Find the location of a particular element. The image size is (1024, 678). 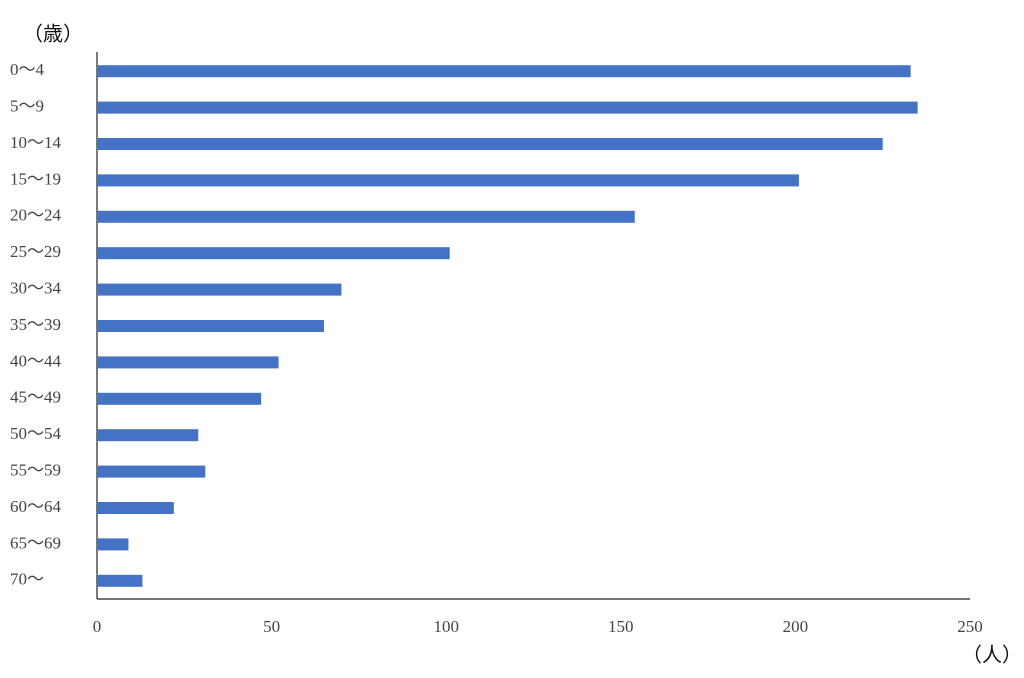

y-tick-label: 70～ is located at coordinates (27, 579).